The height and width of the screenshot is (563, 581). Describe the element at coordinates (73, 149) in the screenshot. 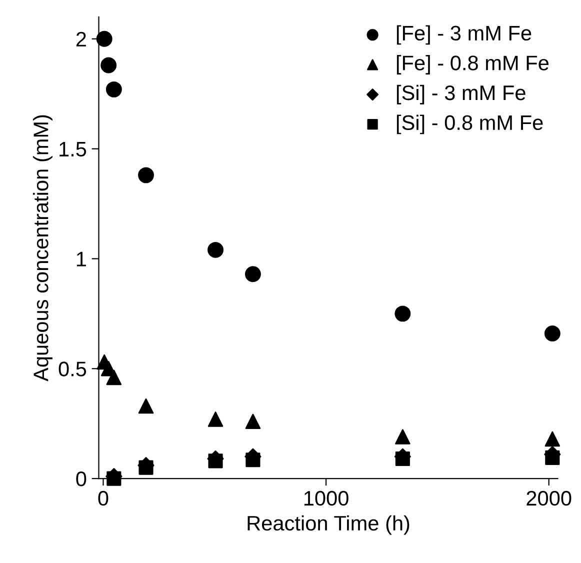

I see `y-tick-label: 1.5` at that location.